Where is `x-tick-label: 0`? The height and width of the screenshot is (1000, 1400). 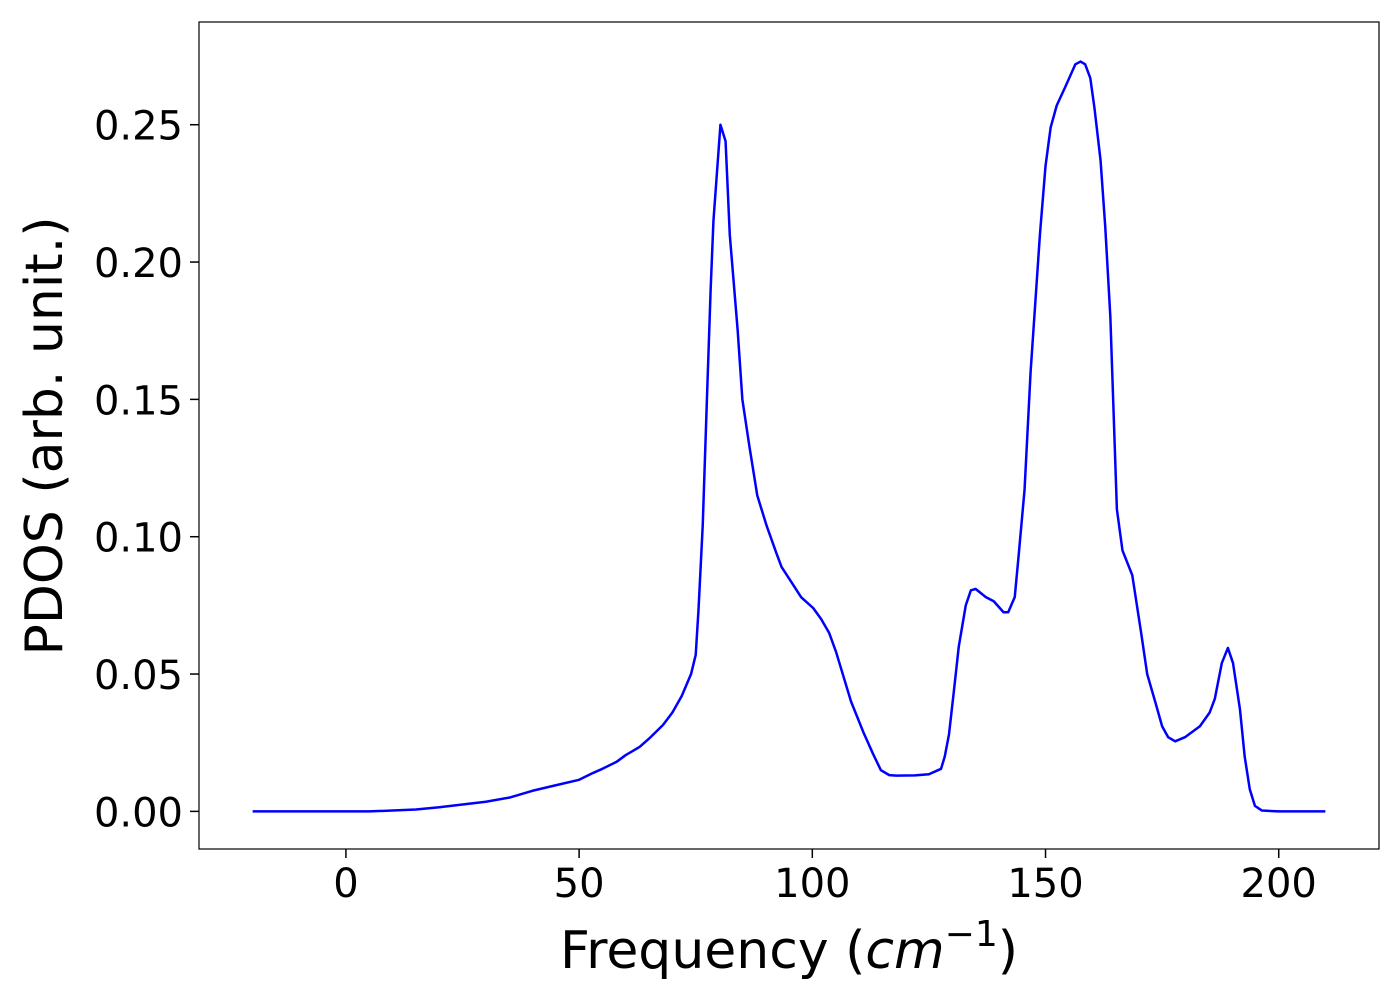
x-tick-label: 0 is located at coordinates (345, 884).